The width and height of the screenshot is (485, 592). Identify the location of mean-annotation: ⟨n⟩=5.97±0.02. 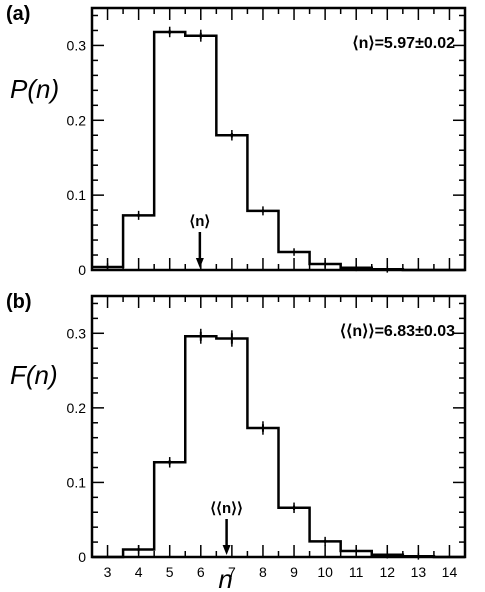
(403, 43).